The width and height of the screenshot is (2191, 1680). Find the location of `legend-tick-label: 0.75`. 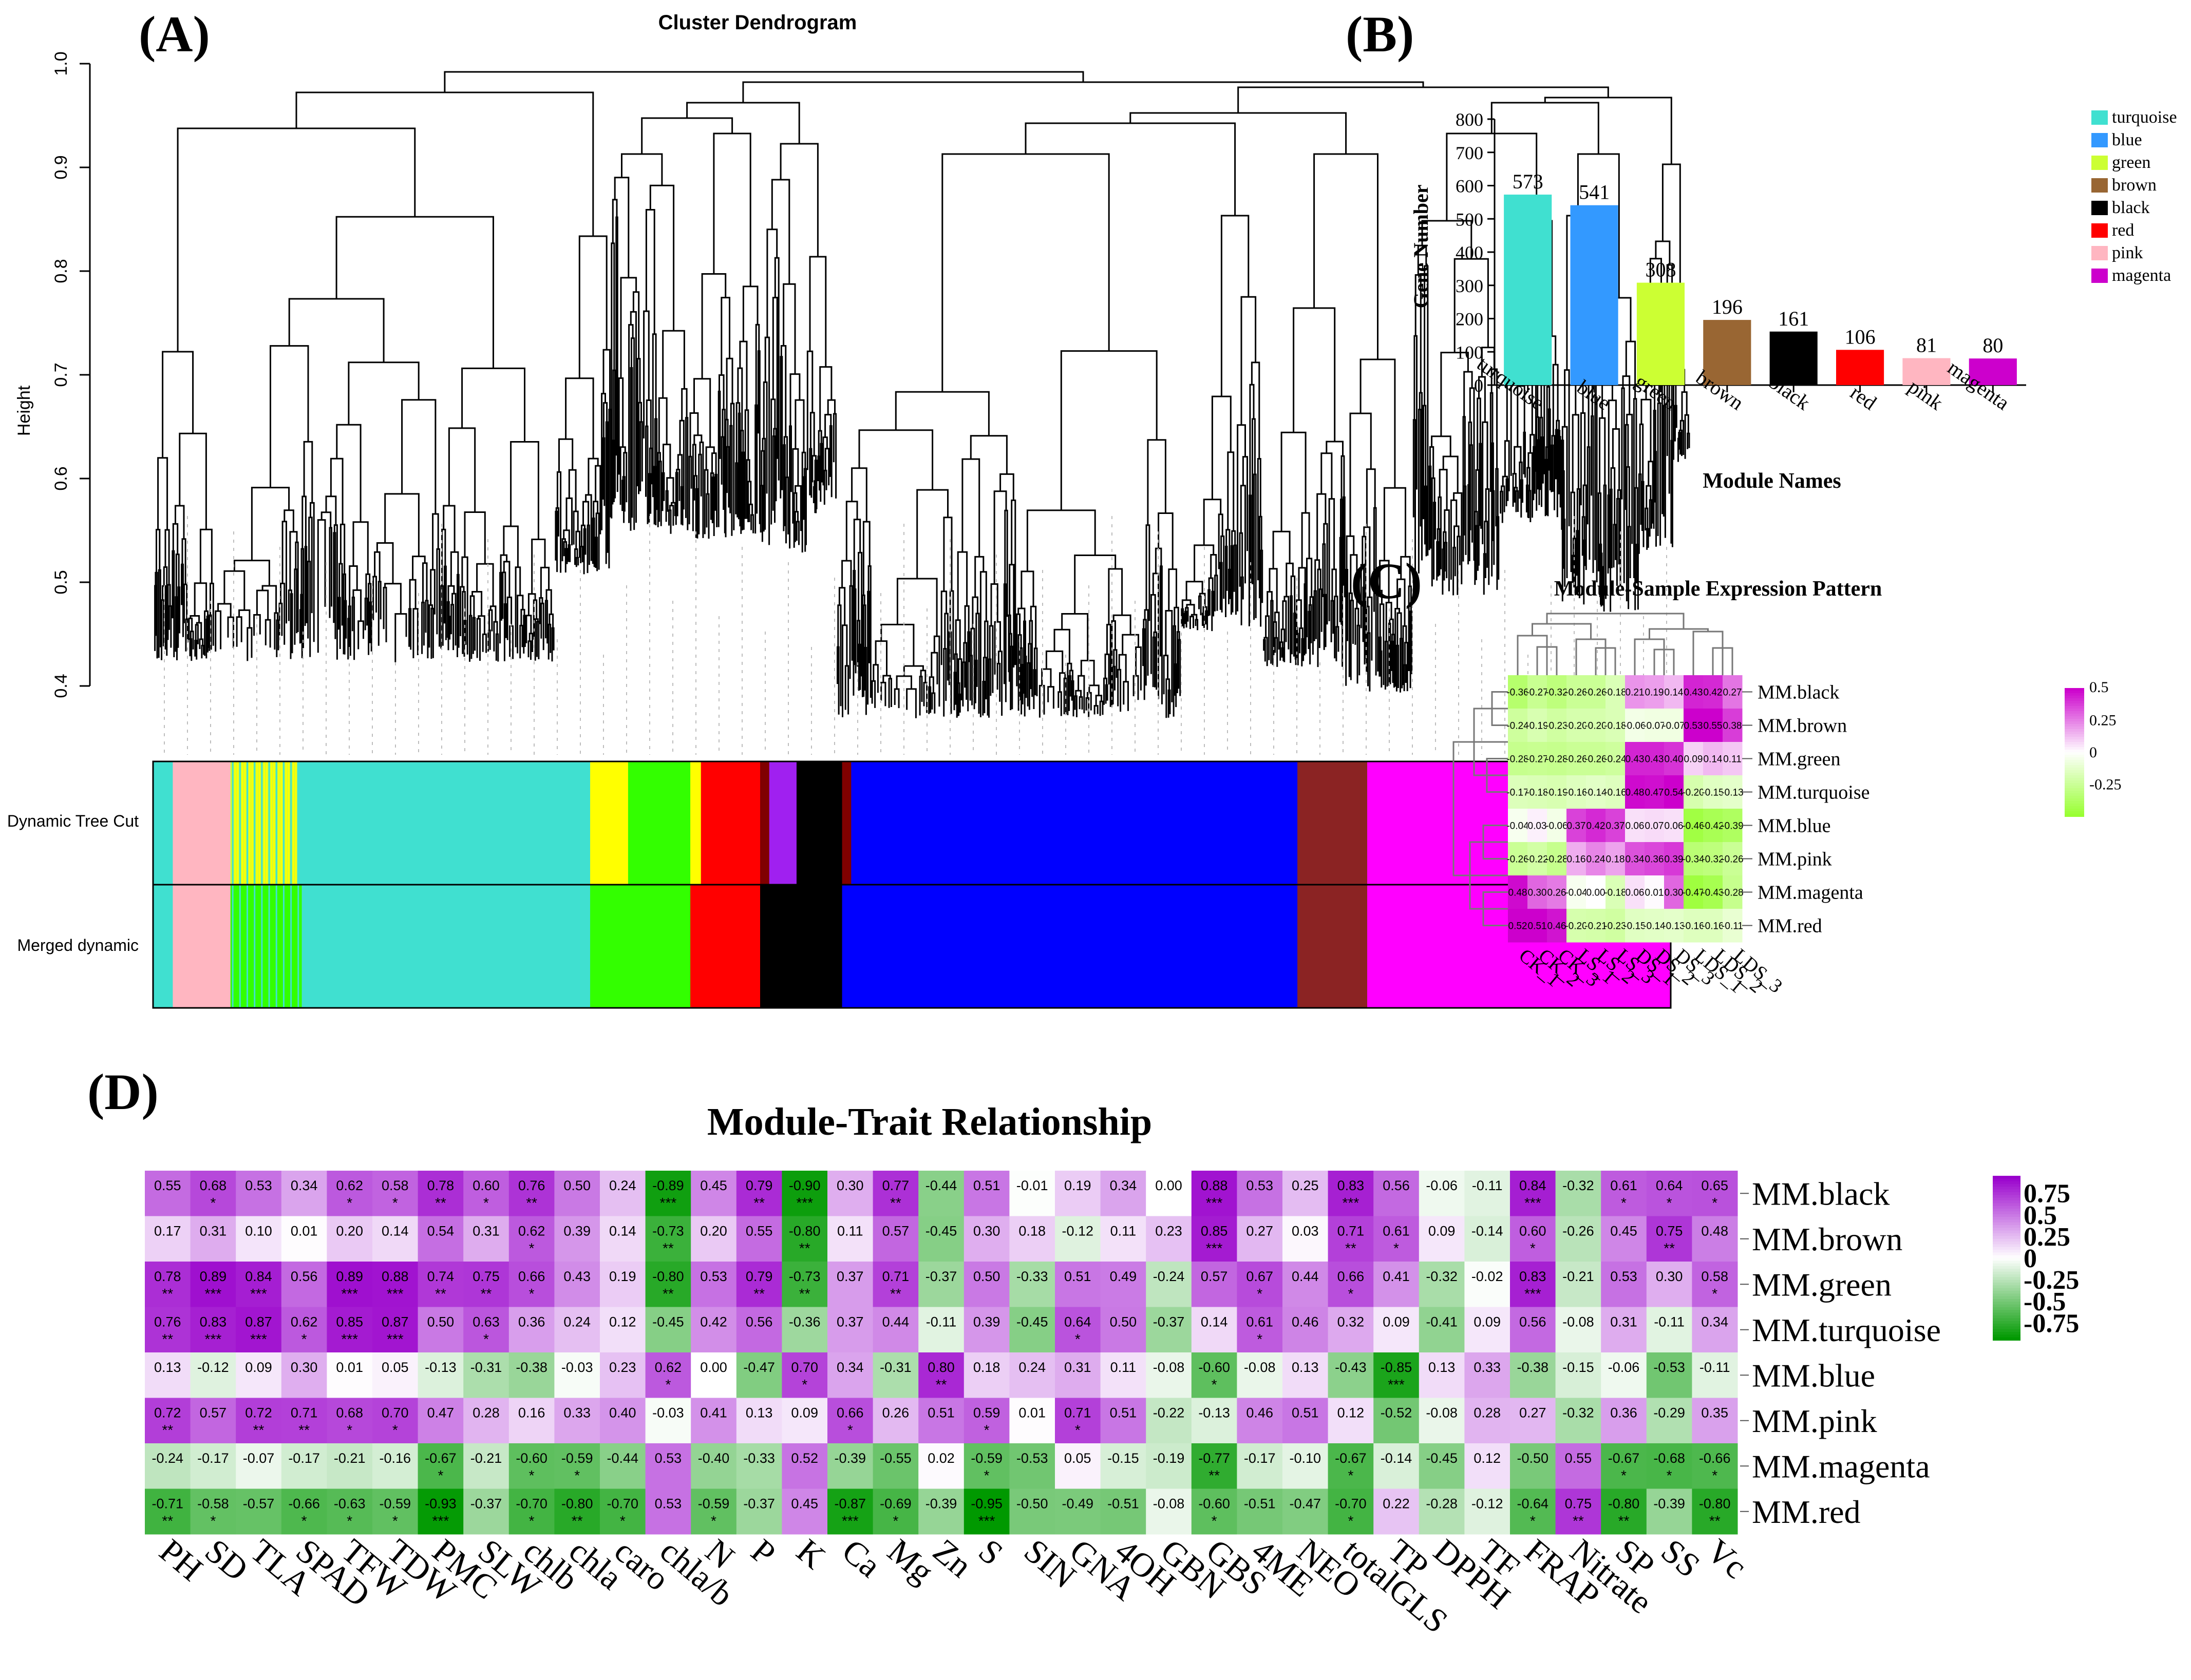

legend-tick-label: 0.75 is located at coordinates (2047, 1194).